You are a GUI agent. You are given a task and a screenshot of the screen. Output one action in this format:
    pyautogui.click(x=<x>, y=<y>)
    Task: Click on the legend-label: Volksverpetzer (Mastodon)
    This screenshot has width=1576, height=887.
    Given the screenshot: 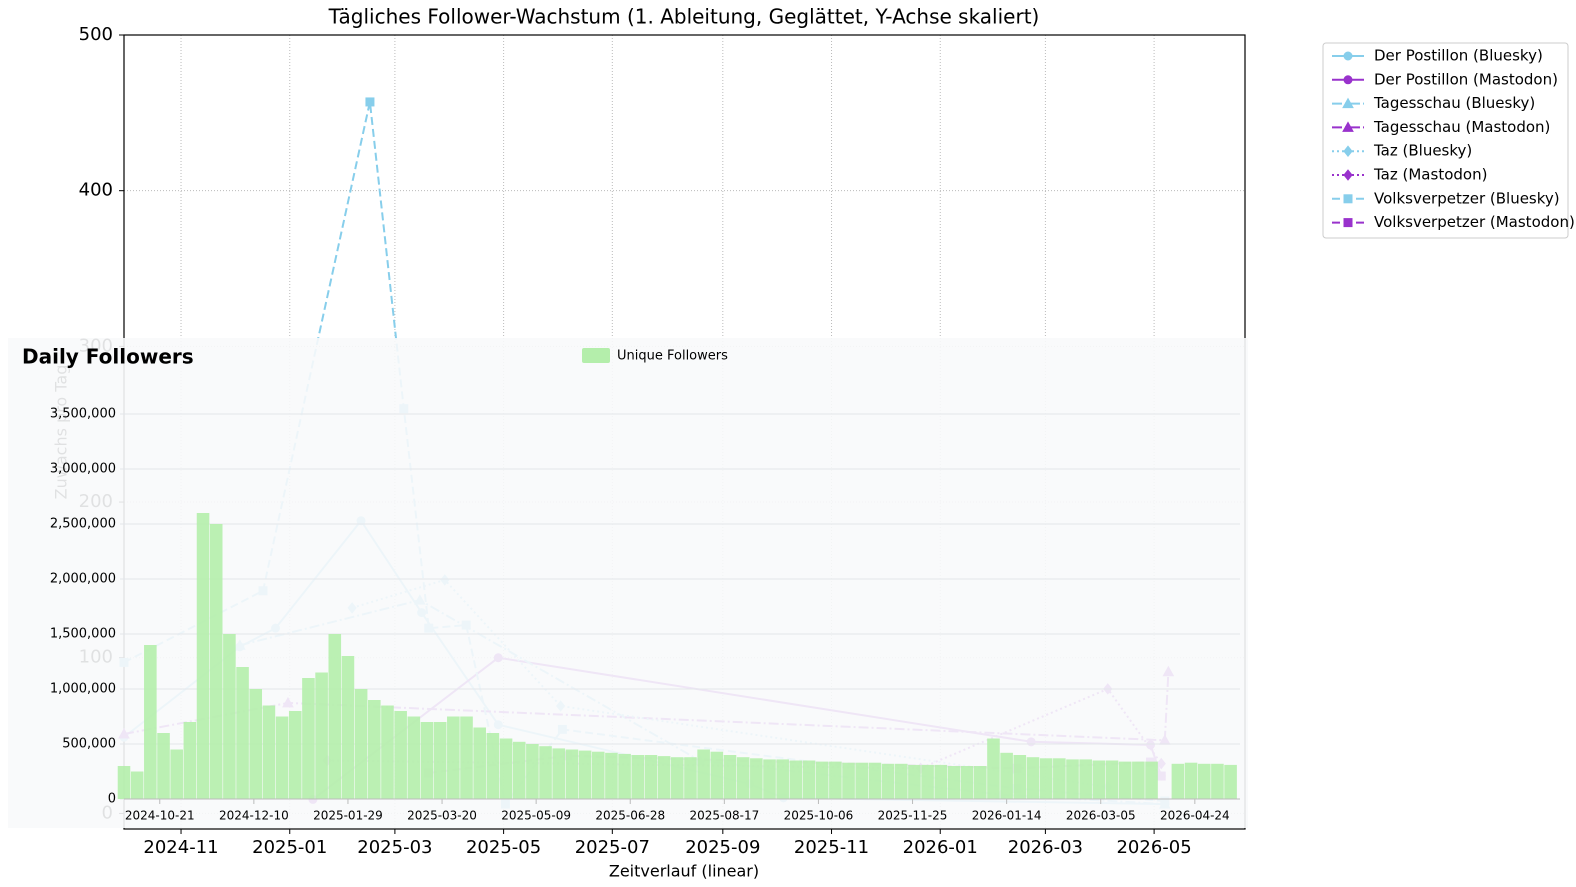 What is the action you would take?
    pyautogui.click(x=1474, y=222)
    